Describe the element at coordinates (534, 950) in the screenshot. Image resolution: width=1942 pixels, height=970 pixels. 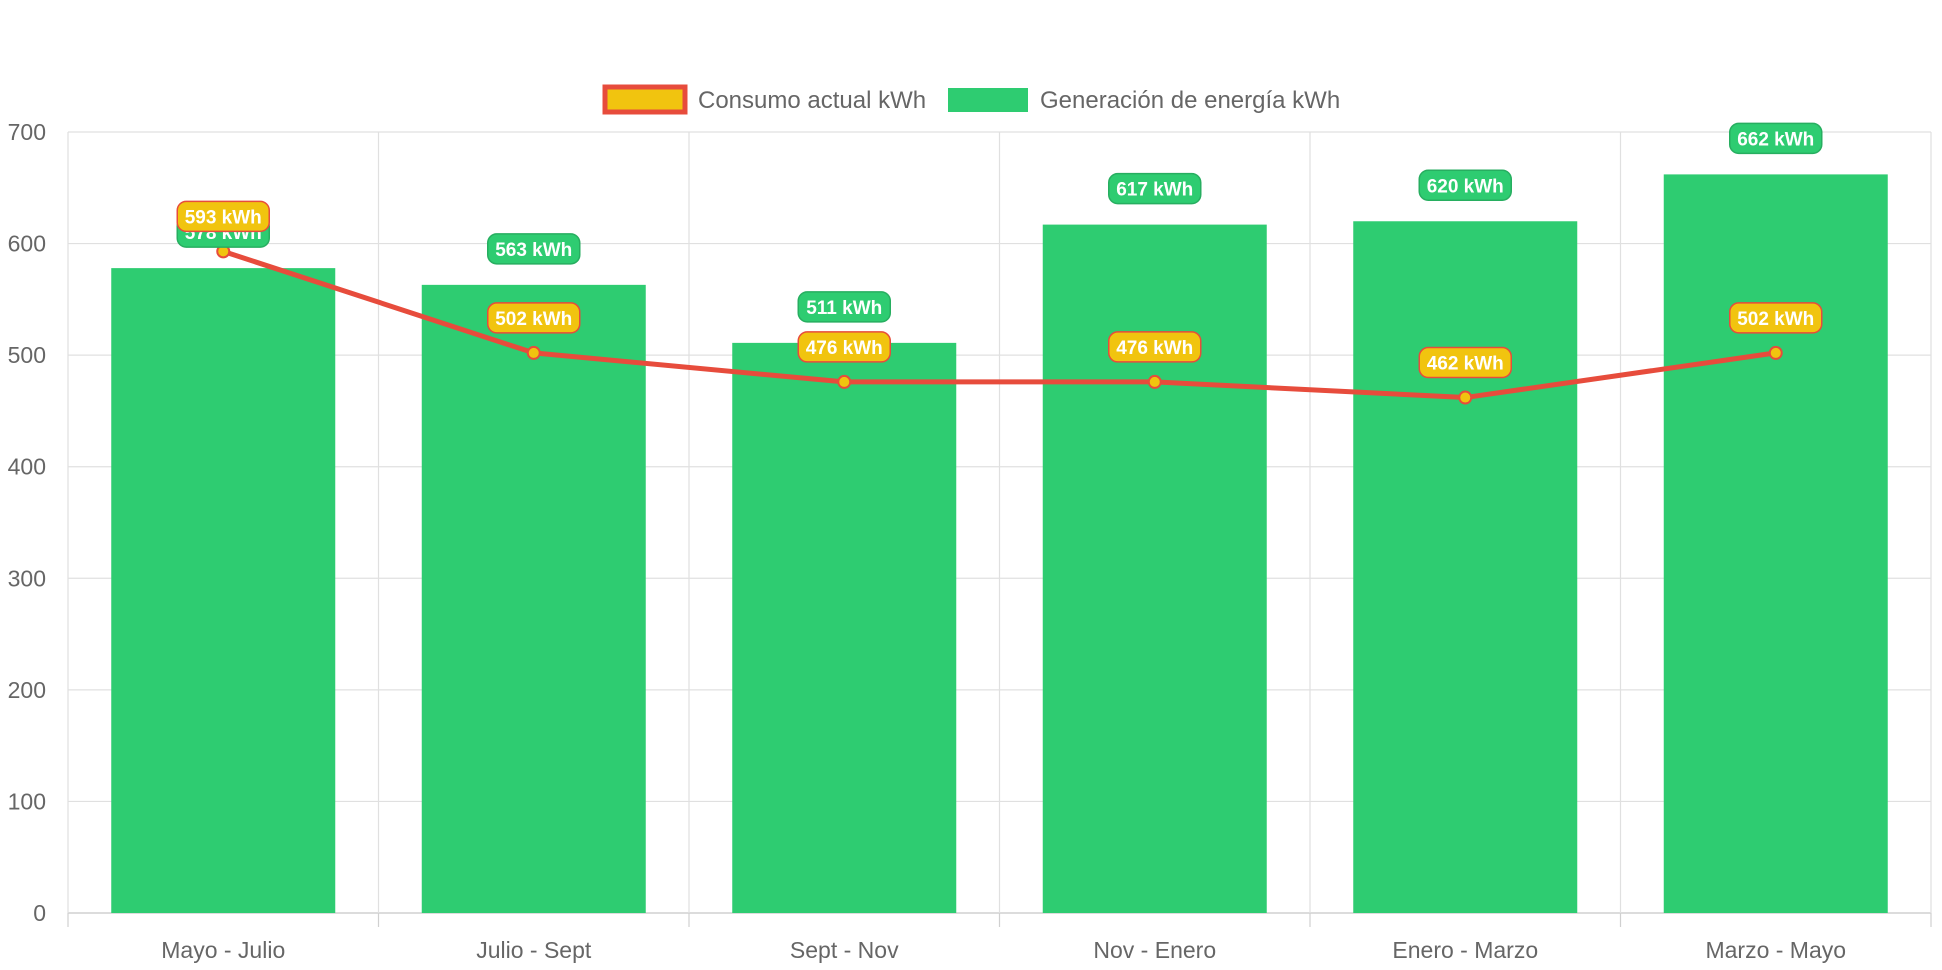
I see `x-tick-label: Julio - Sept` at that location.